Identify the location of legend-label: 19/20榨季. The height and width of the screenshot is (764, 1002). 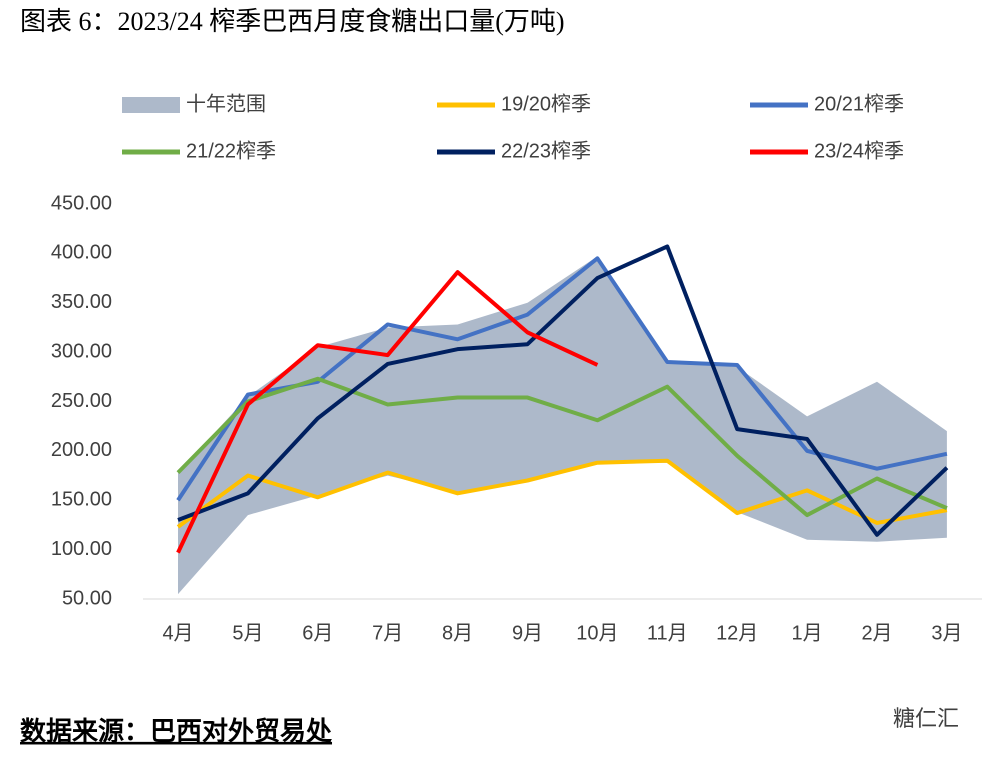
(546, 103).